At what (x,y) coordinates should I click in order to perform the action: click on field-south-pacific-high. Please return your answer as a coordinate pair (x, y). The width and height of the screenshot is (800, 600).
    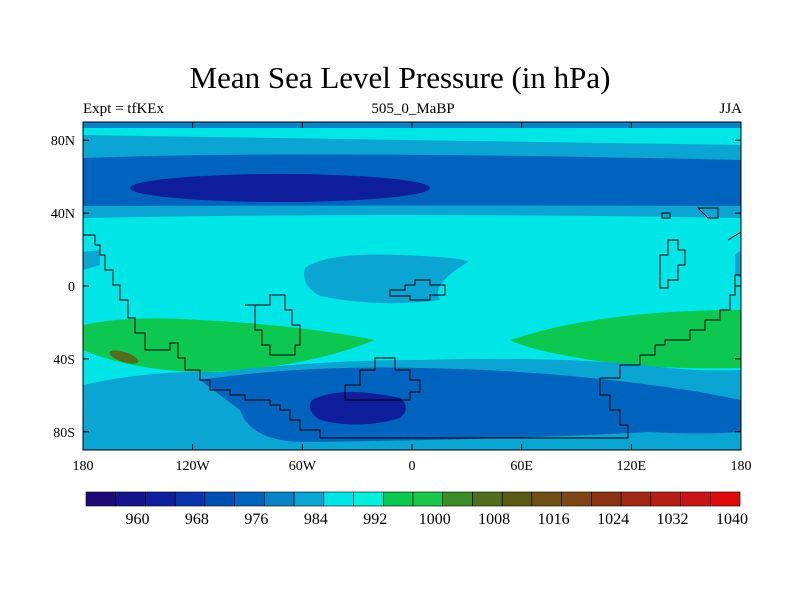
    Looking at the image, I should click on (625, 339).